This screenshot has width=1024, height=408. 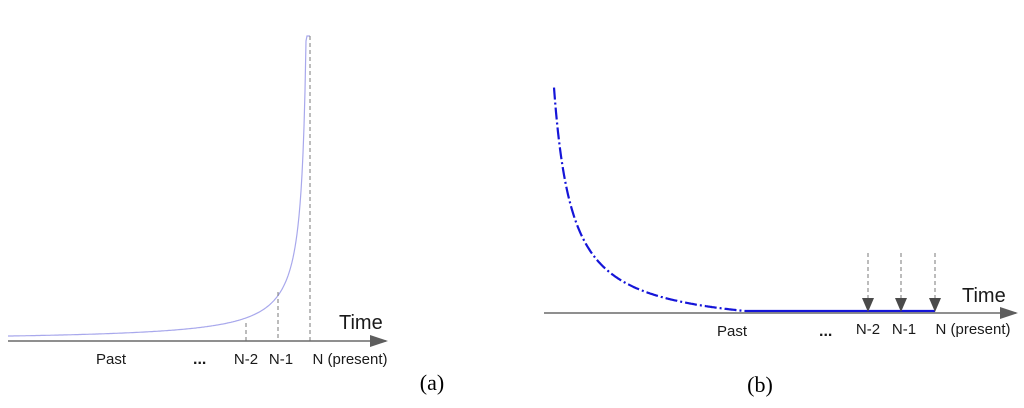 I want to click on panel-b-label: (b), so click(x=760, y=384).